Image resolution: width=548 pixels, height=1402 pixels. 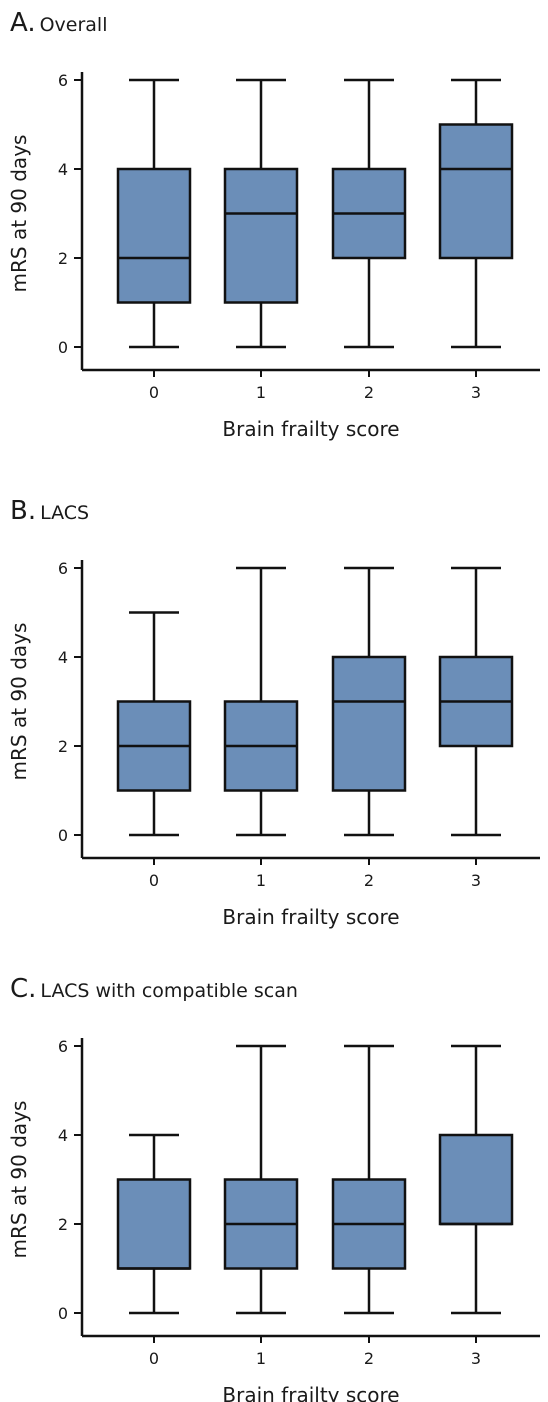 I want to click on chart-title: LACS with compatible scan, so click(x=169, y=991).